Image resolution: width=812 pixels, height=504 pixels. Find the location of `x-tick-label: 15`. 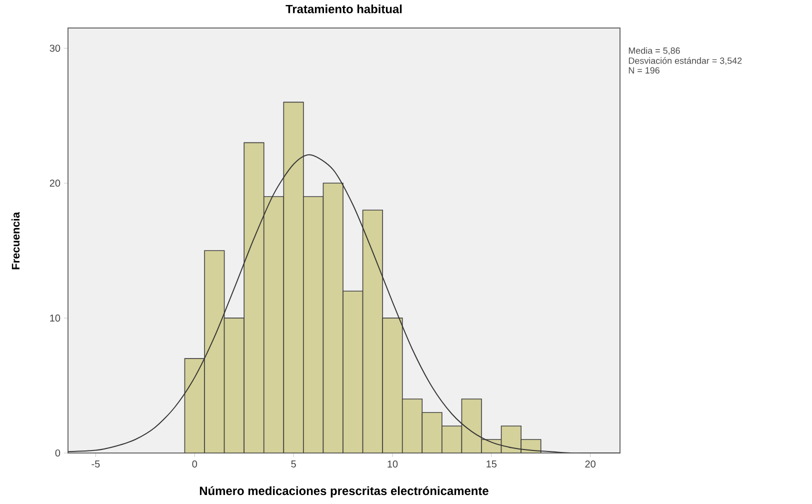

x-tick-label: 15 is located at coordinates (491, 464).